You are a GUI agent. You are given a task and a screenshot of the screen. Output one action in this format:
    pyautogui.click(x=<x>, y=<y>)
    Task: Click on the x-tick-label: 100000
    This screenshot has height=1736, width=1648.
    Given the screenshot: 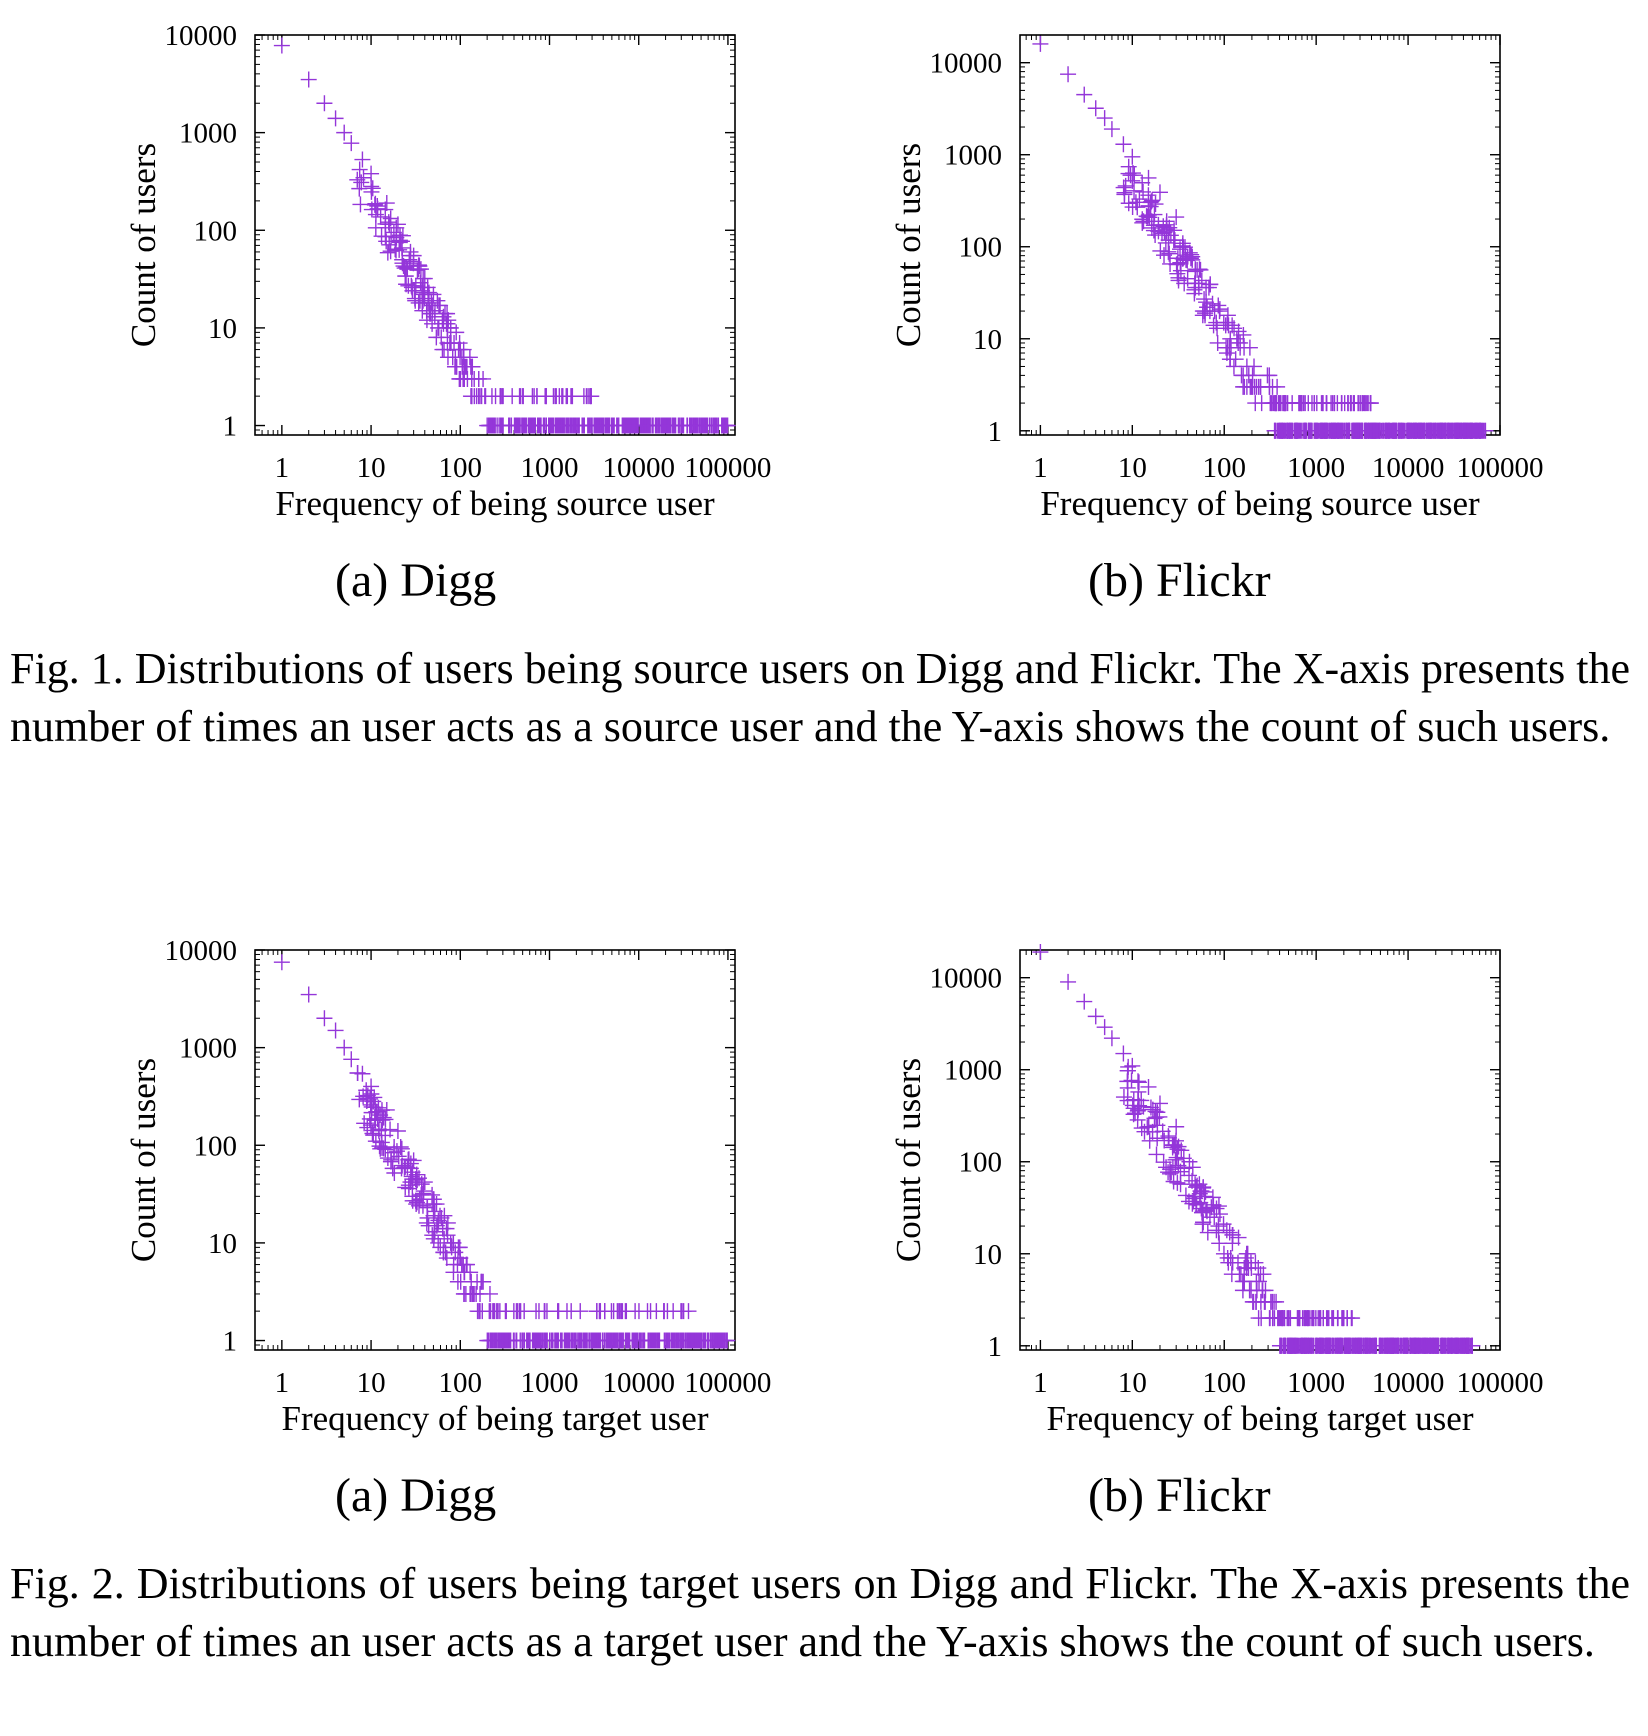 What is the action you would take?
    pyautogui.click(x=1500, y=468)
    